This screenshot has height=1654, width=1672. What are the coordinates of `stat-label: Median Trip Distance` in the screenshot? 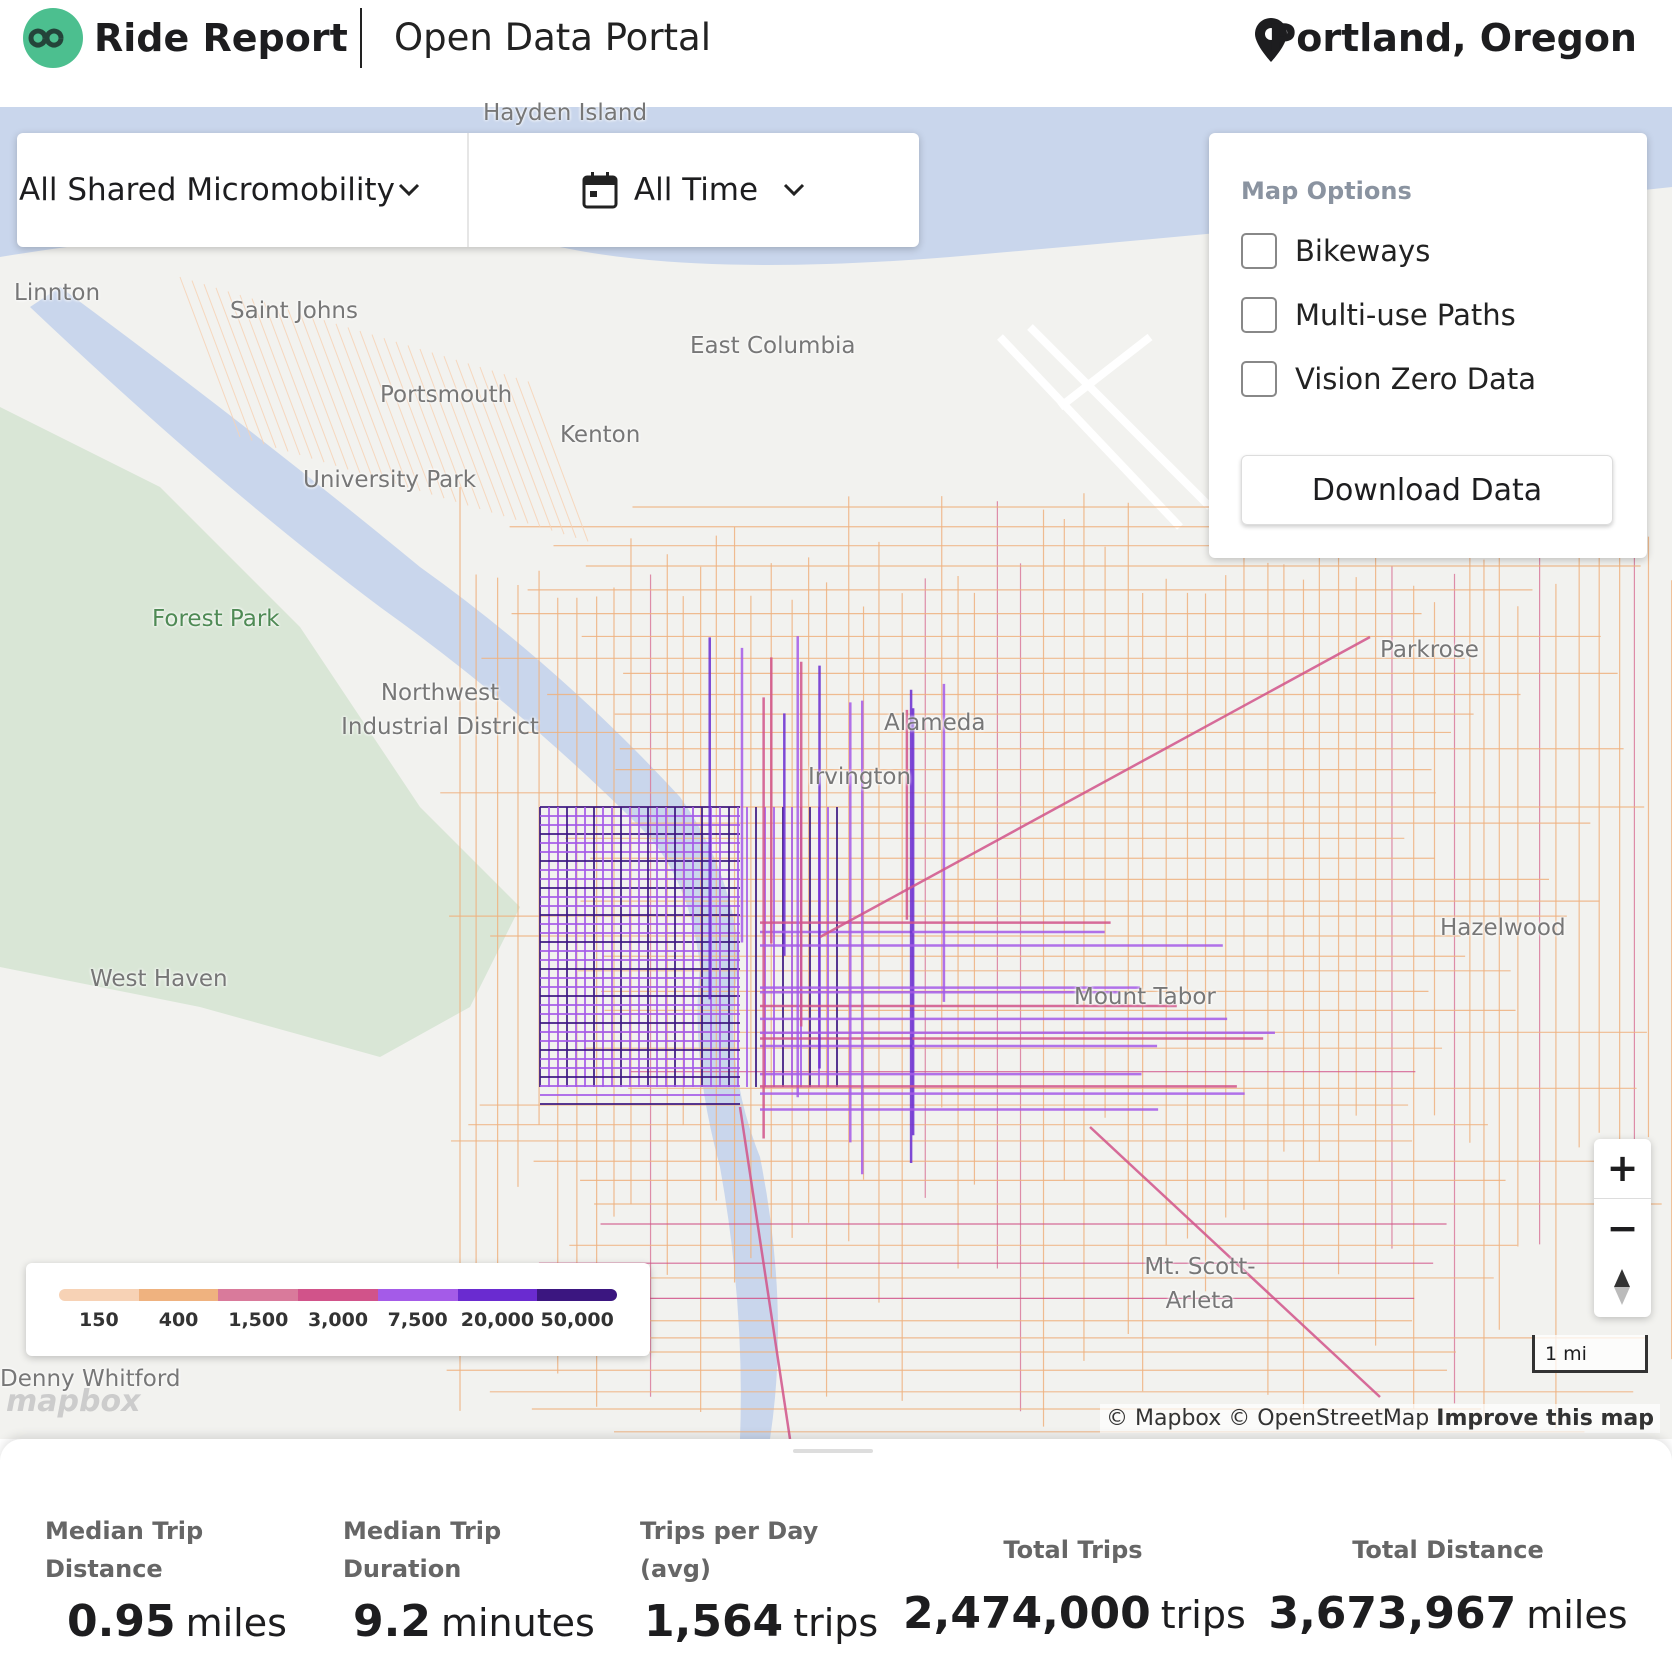 It's located at (124, 1550).